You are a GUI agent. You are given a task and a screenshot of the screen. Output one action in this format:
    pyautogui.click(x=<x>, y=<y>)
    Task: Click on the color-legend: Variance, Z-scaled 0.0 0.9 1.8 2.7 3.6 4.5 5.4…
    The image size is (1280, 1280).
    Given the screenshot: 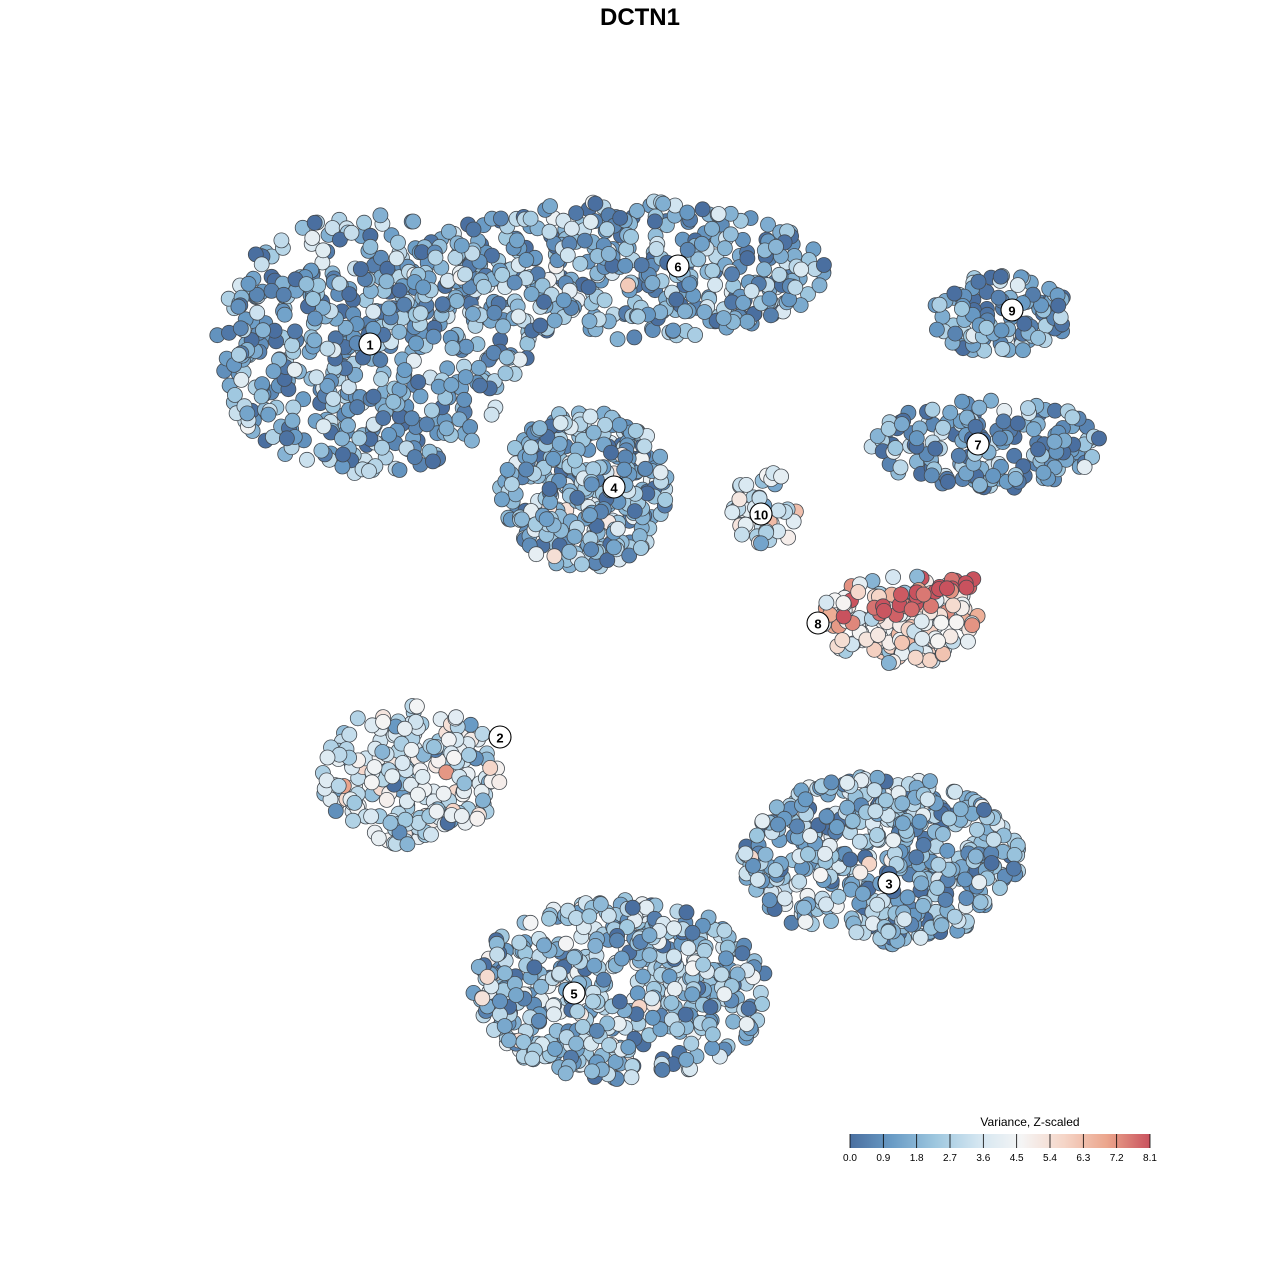 What is the action you would take?
    pyautogui.click(x=1000, y=1139)
    